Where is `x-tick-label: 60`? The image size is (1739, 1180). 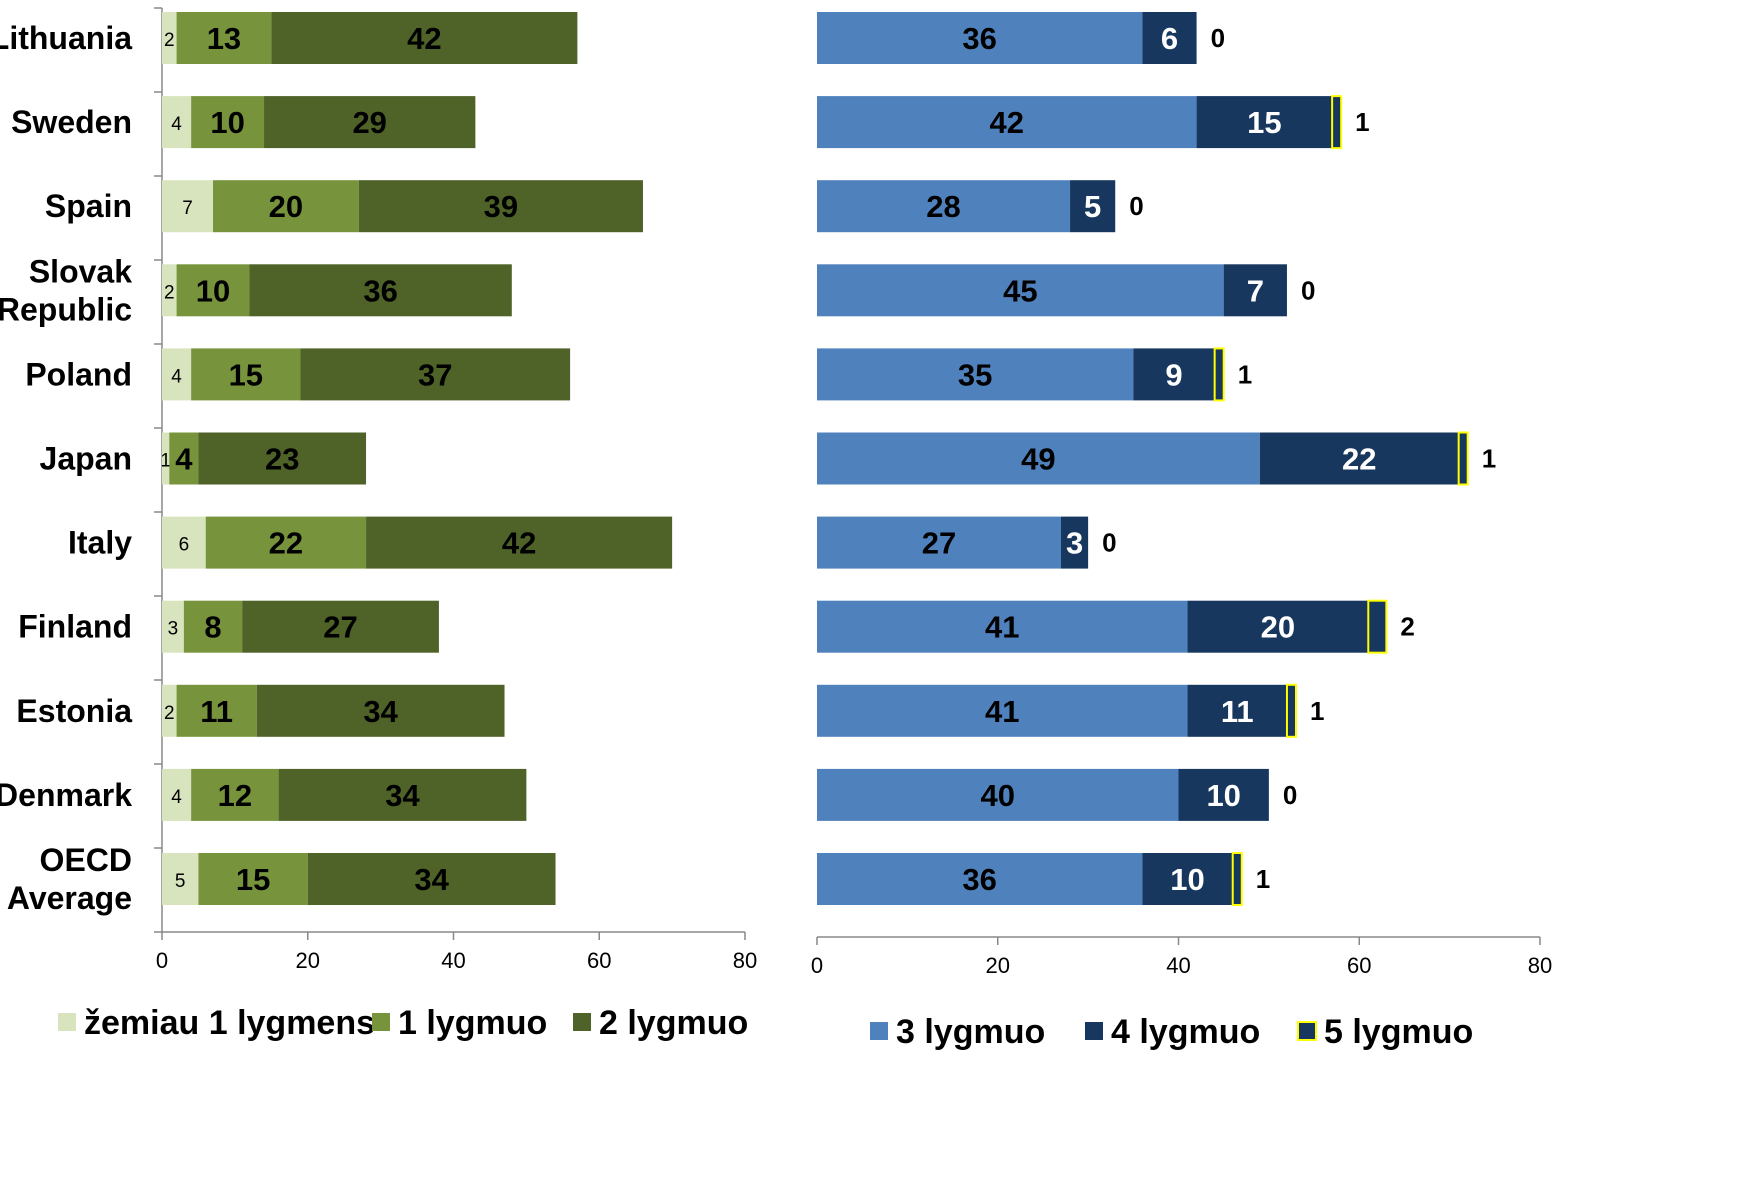
x-tick-label: 60 is located at coordinates (1359, 965).